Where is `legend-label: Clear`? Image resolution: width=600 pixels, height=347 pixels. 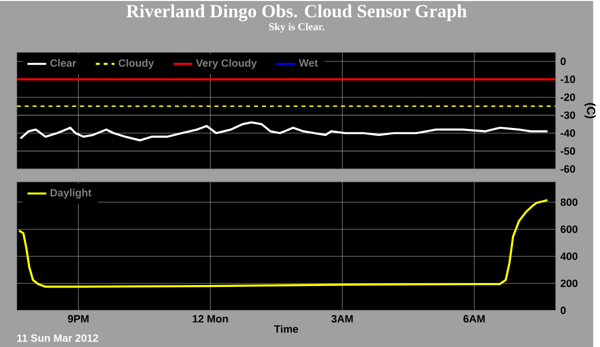 legend-label: Clear is located at coordinates (63, 63).